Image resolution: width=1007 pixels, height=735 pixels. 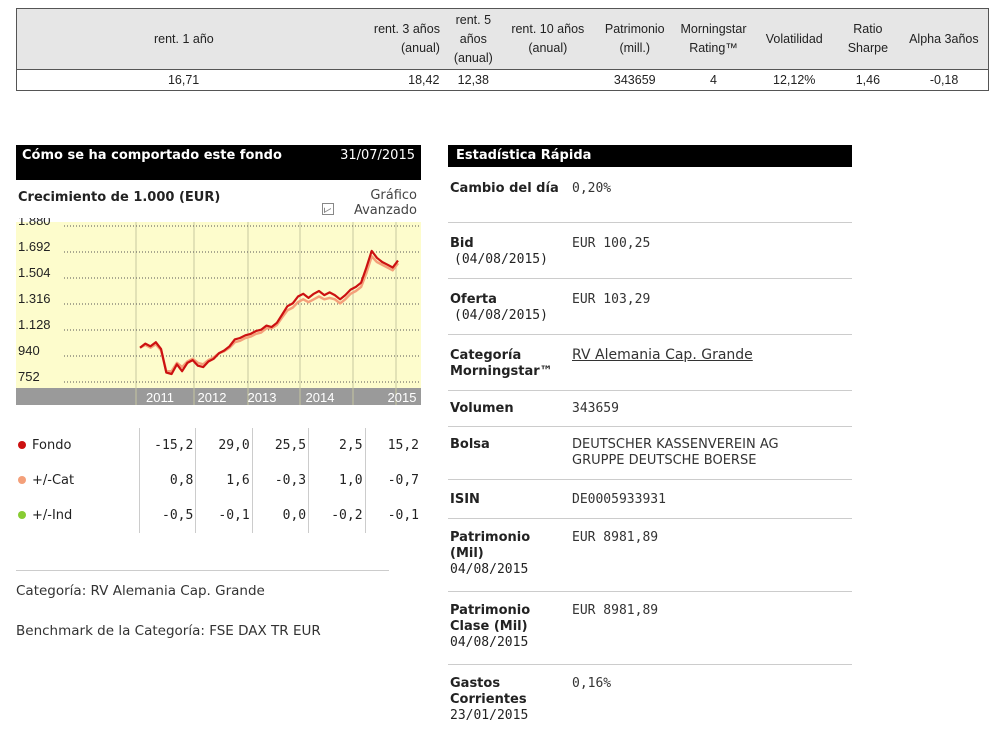 I want to click on returns-cell: 15,2, so click(x=392, y=445).